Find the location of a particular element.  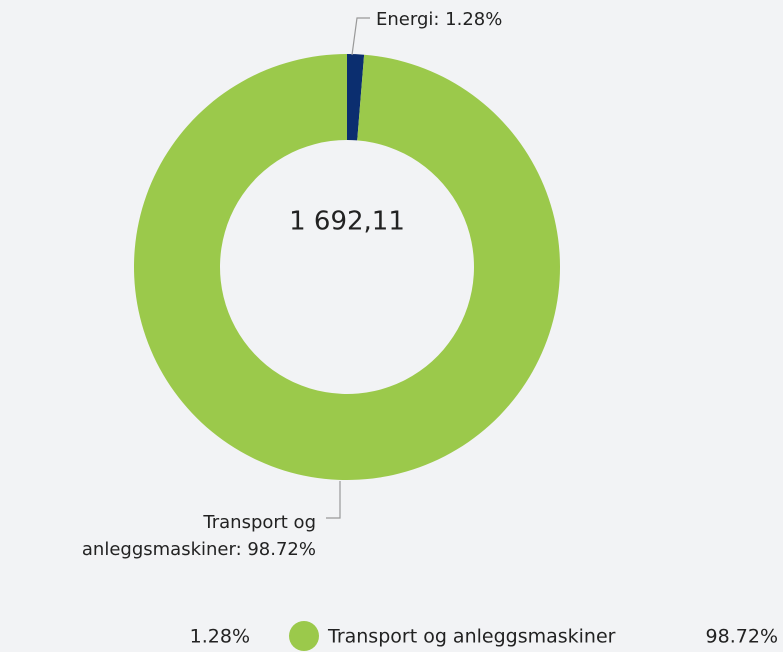

center-label: 1 692,11 is located at coordinates (347, 222).